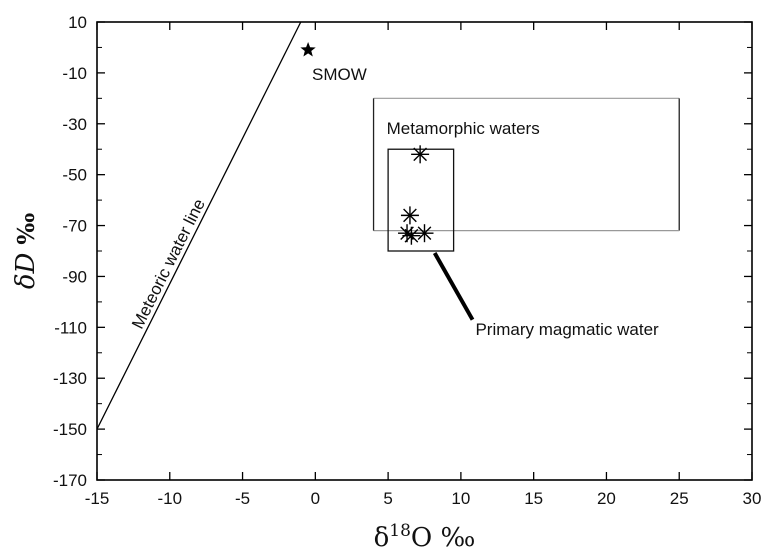  What do you see at coordinates (606, 498) in the screenshot?
I see `x-tick-label: 20` at bounding box center [606, 498].